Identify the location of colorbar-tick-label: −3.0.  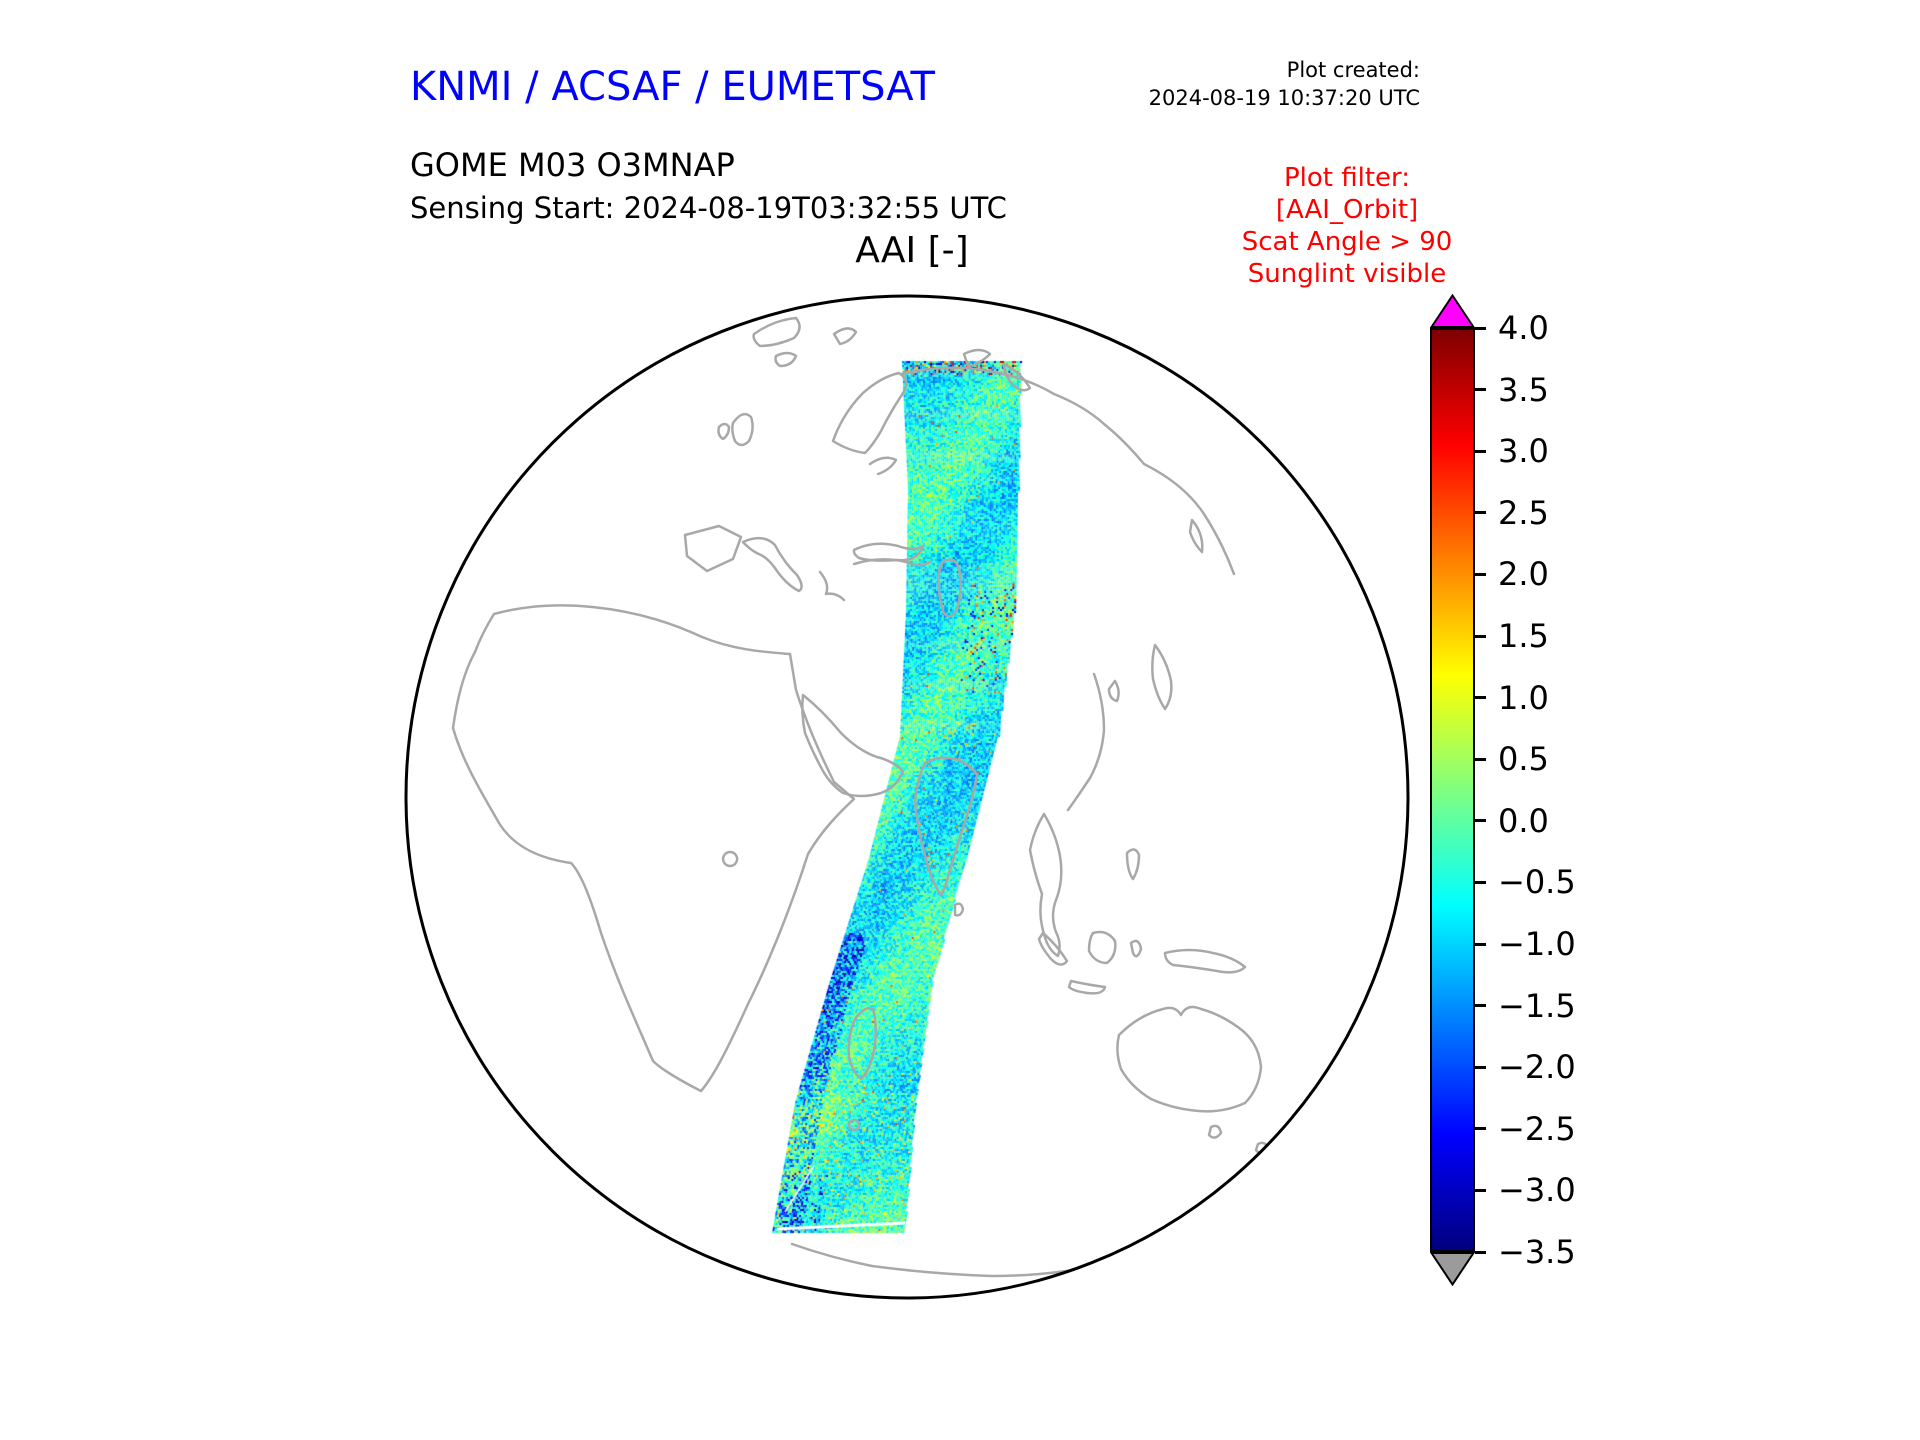
(1537, 1190).